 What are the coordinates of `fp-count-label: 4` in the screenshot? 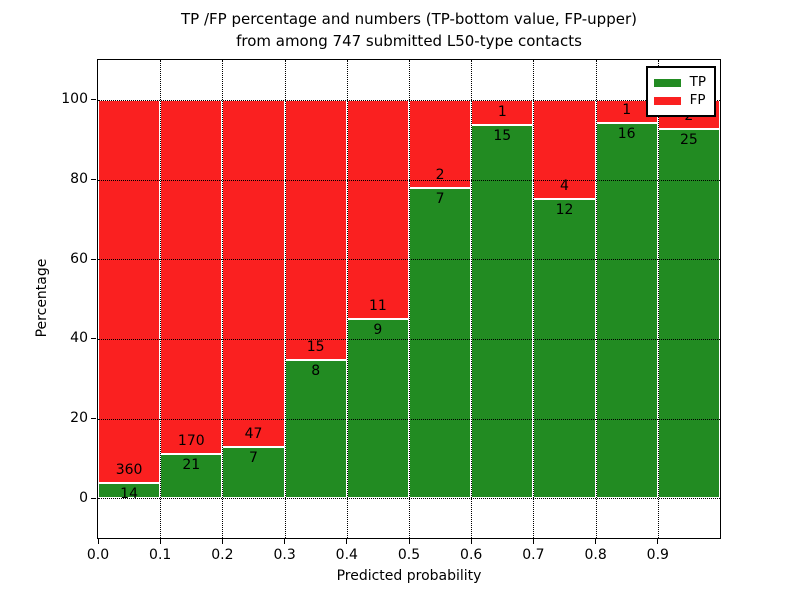 It's located at (564, 186).